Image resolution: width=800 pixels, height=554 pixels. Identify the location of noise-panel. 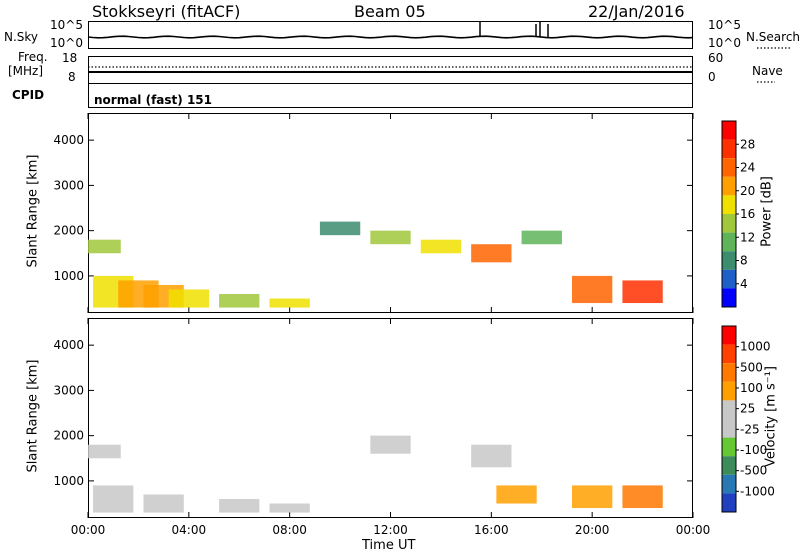
(390, 35).